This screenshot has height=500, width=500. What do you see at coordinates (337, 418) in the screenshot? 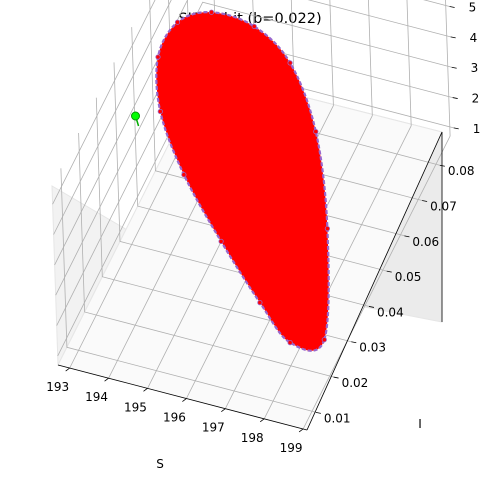
I see `i-tick-label: 0.01` at bounding box center [337, 418].